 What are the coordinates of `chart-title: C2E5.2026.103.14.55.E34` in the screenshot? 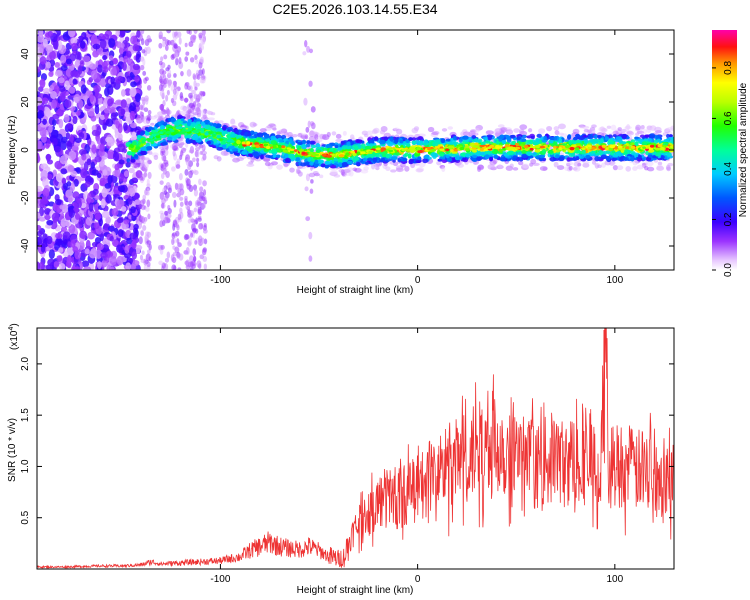 It's located at (354, 9).